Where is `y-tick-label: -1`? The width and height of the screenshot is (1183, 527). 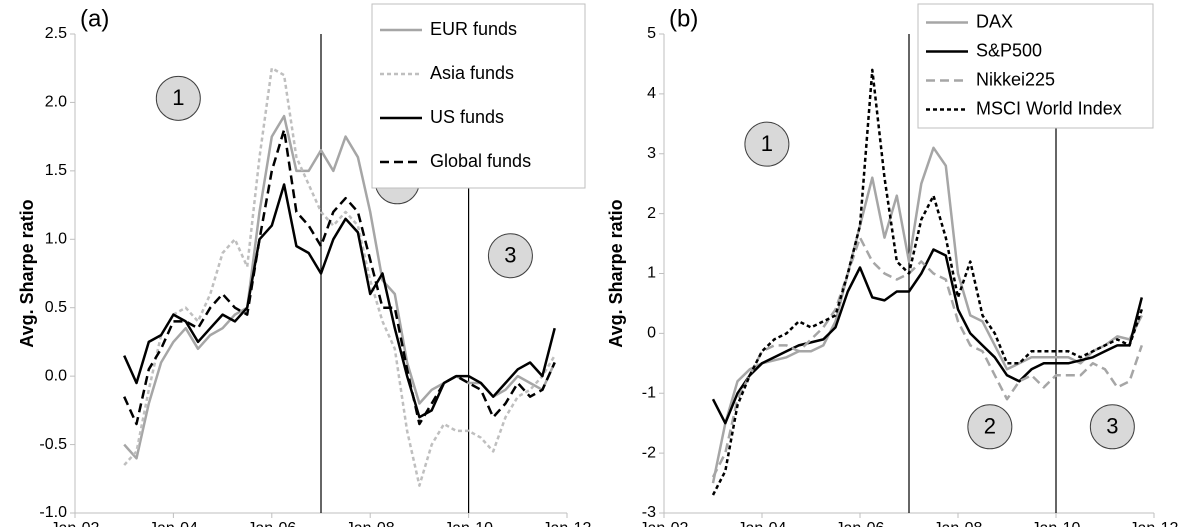
y-tick-label: -1 is located at coordinates (649, 392).